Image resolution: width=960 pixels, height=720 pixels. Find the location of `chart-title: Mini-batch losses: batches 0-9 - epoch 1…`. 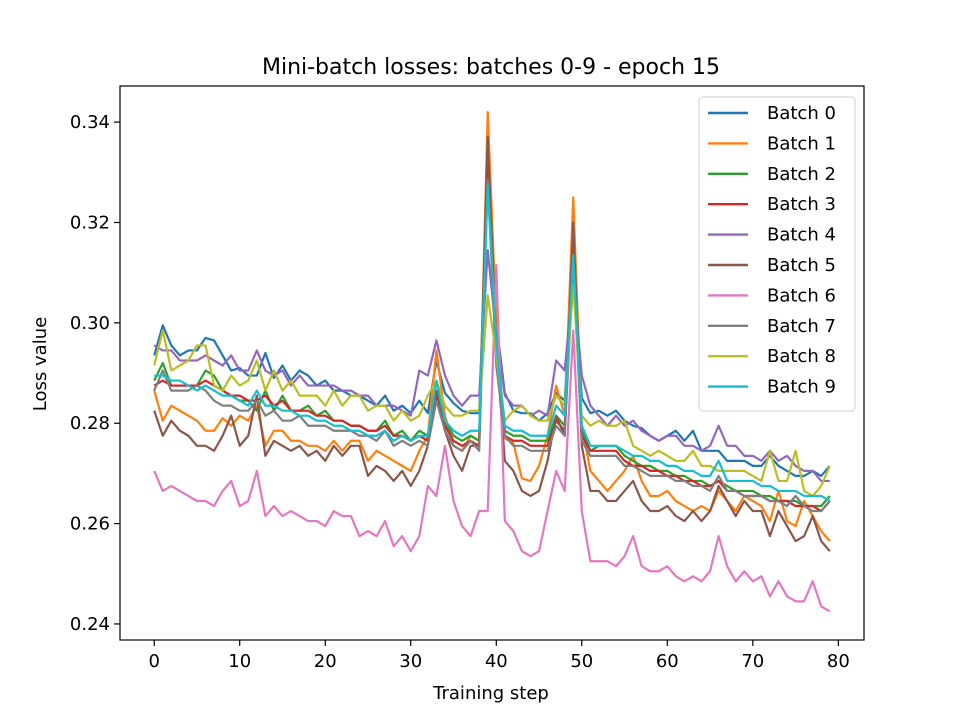

chart-title: Mini-batch losses: batches 0-9 - epoch 1… is located at coordinates (491, 67).